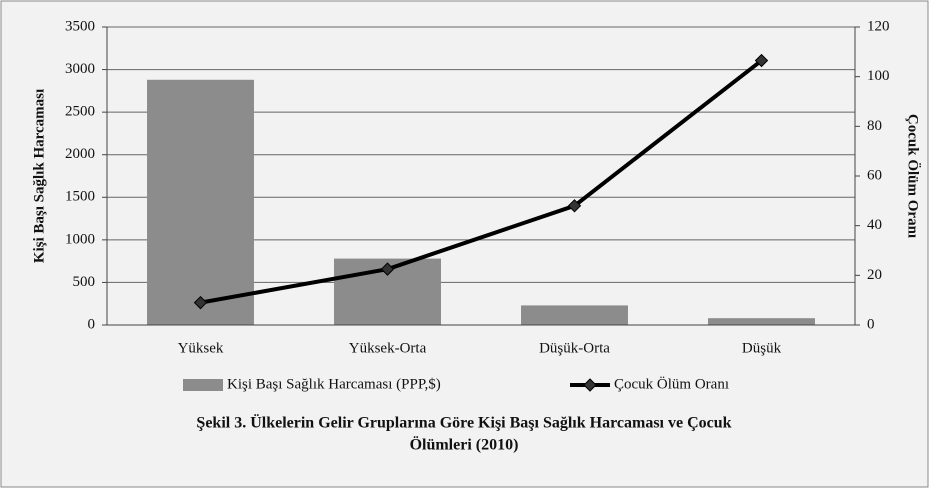  Describe the element at coordinates (878, 76) in the screenshot. I see `y2-tick-label: 100` at that location.